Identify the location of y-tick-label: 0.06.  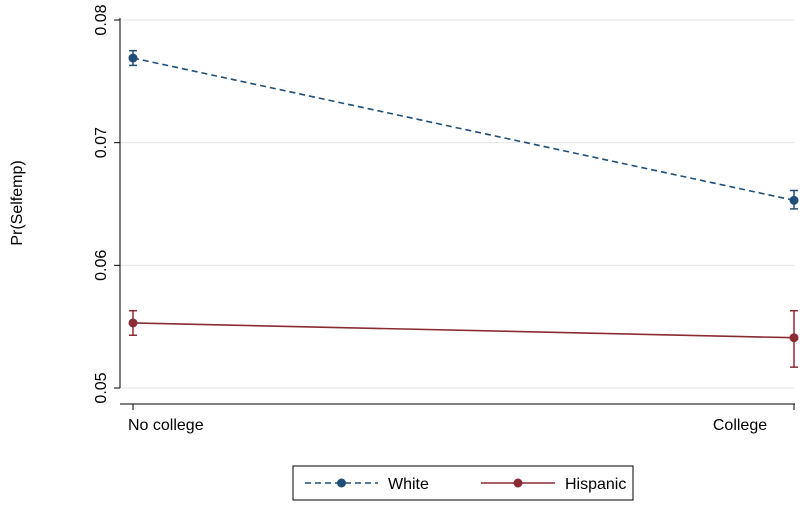
(101, 265).